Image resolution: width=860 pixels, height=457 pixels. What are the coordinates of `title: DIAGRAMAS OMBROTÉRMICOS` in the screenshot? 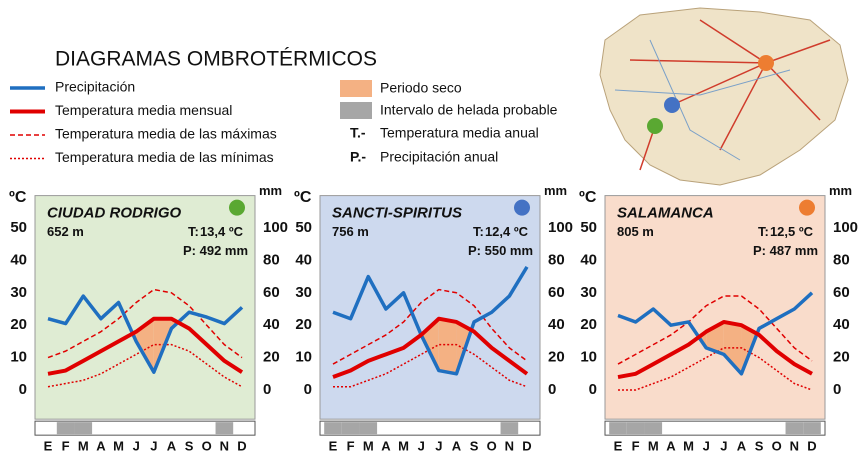 It's located at (216, 59).